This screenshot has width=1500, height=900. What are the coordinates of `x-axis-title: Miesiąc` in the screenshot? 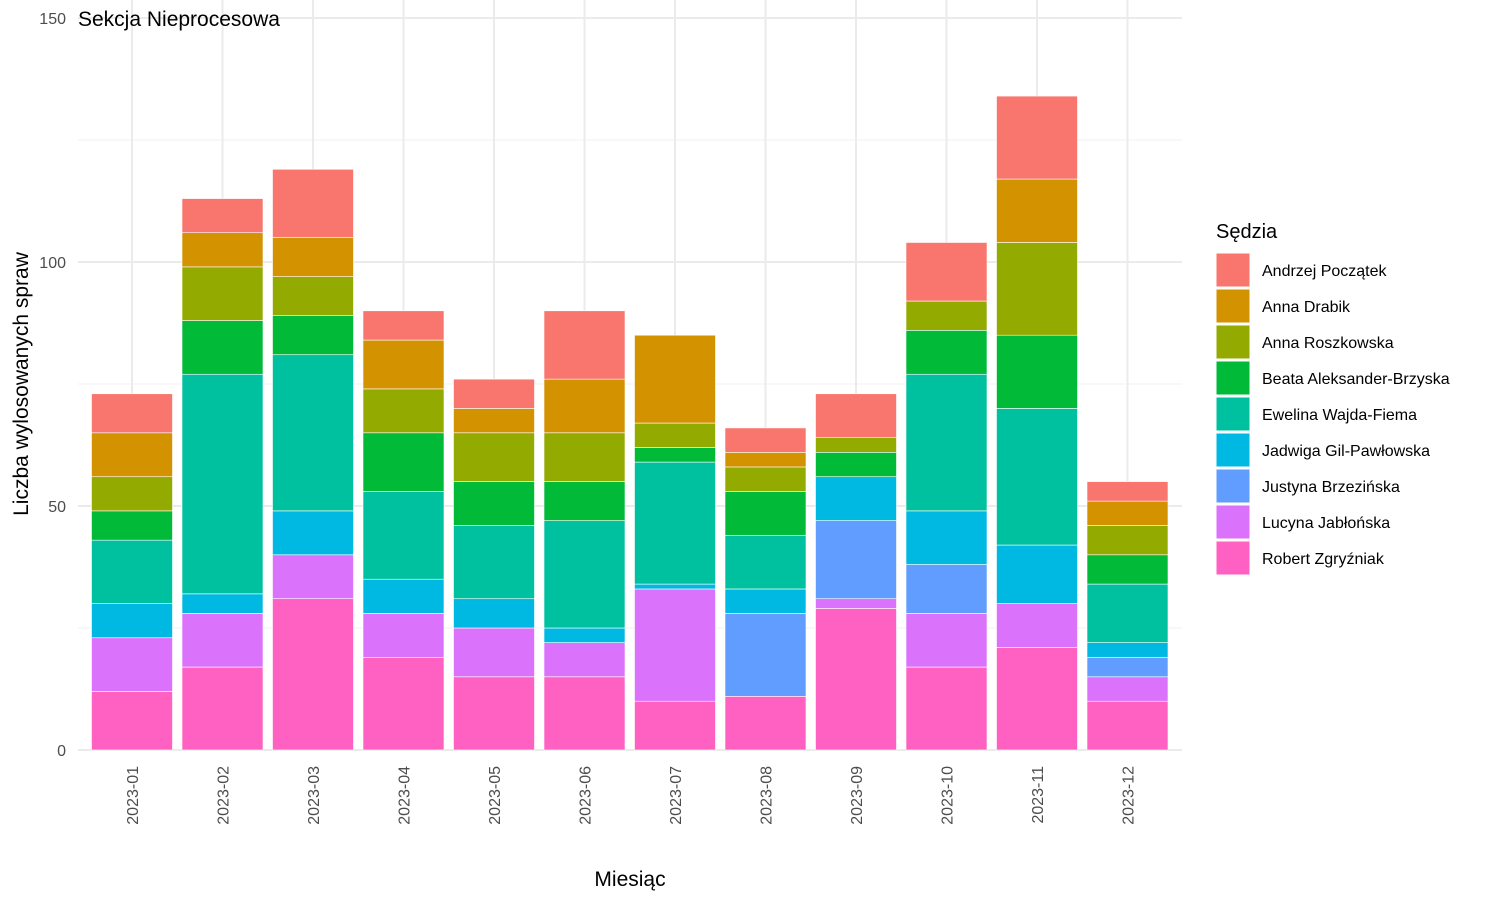 It's located at (629, 879).